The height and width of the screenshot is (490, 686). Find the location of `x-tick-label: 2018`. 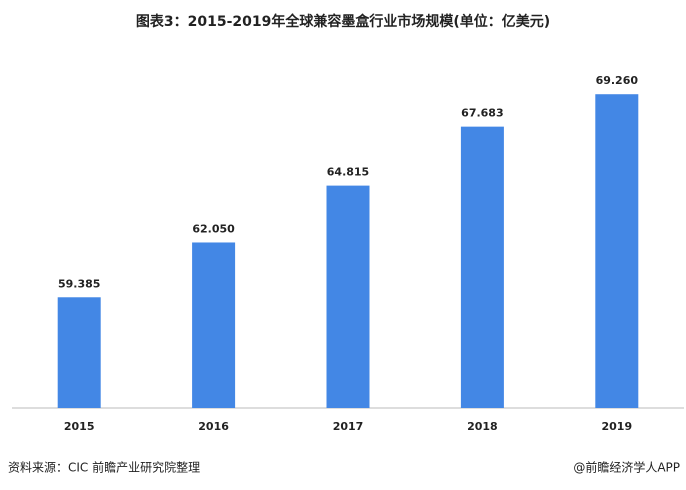

x-tick-label: 2018 is located at coordinates (482, 426).